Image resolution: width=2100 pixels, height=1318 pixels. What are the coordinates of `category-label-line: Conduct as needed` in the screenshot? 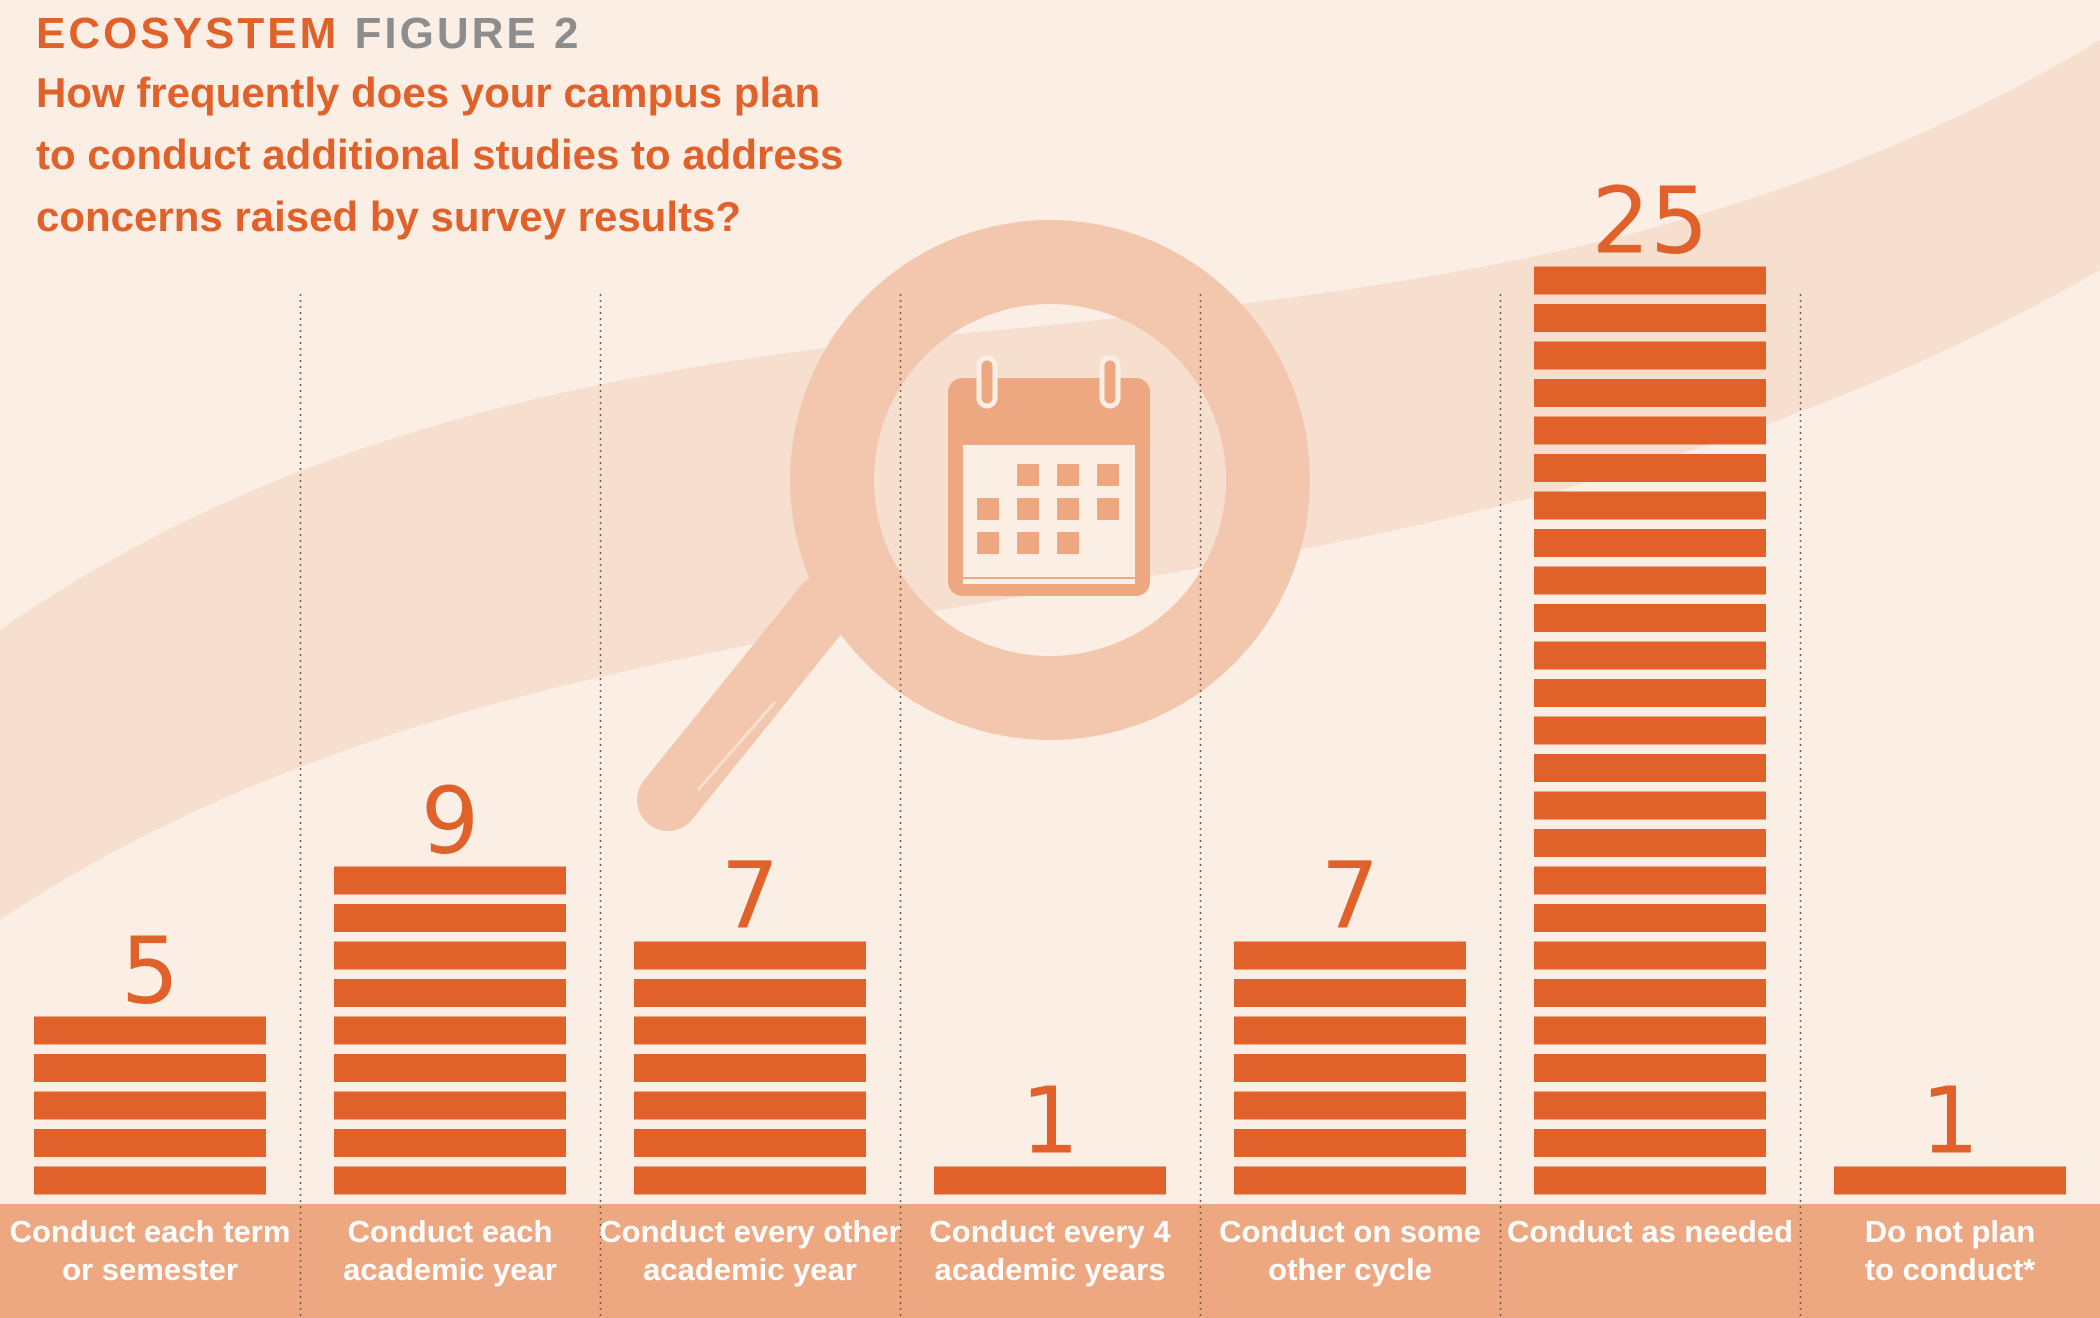 It's located at (1650, 1231).